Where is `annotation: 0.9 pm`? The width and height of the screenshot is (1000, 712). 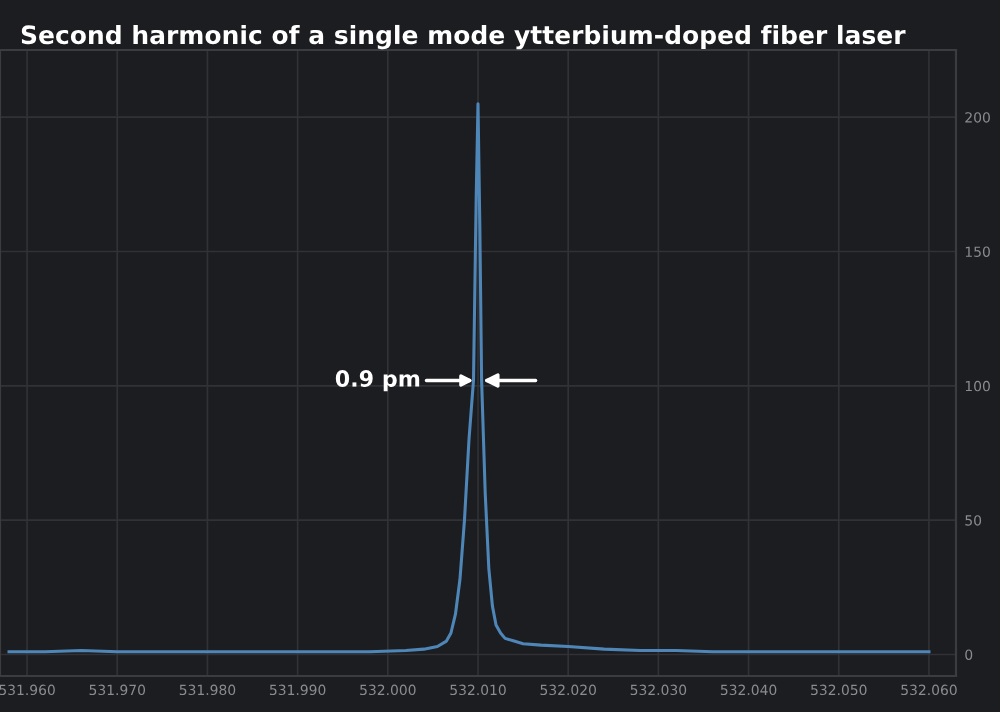
annotation: 0.9 pm is located at coordinates (377, 381).